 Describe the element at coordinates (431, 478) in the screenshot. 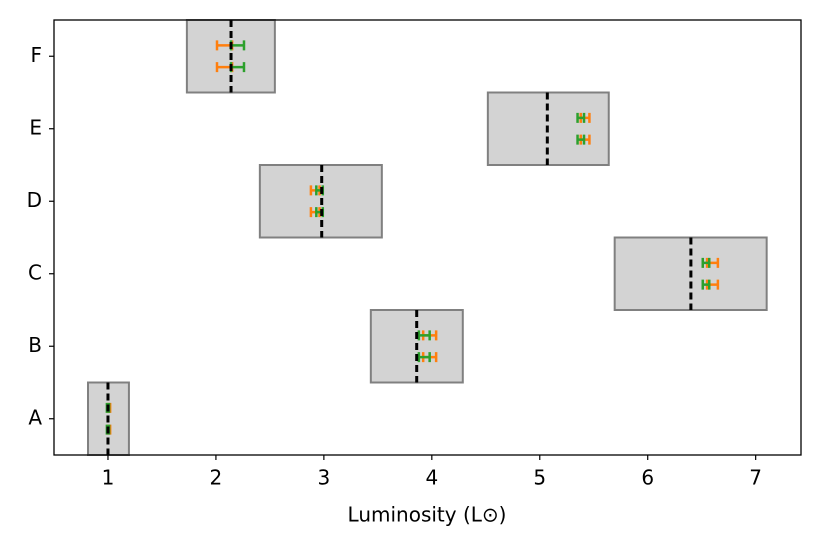

I see `x-tick-label: 4` at that location.